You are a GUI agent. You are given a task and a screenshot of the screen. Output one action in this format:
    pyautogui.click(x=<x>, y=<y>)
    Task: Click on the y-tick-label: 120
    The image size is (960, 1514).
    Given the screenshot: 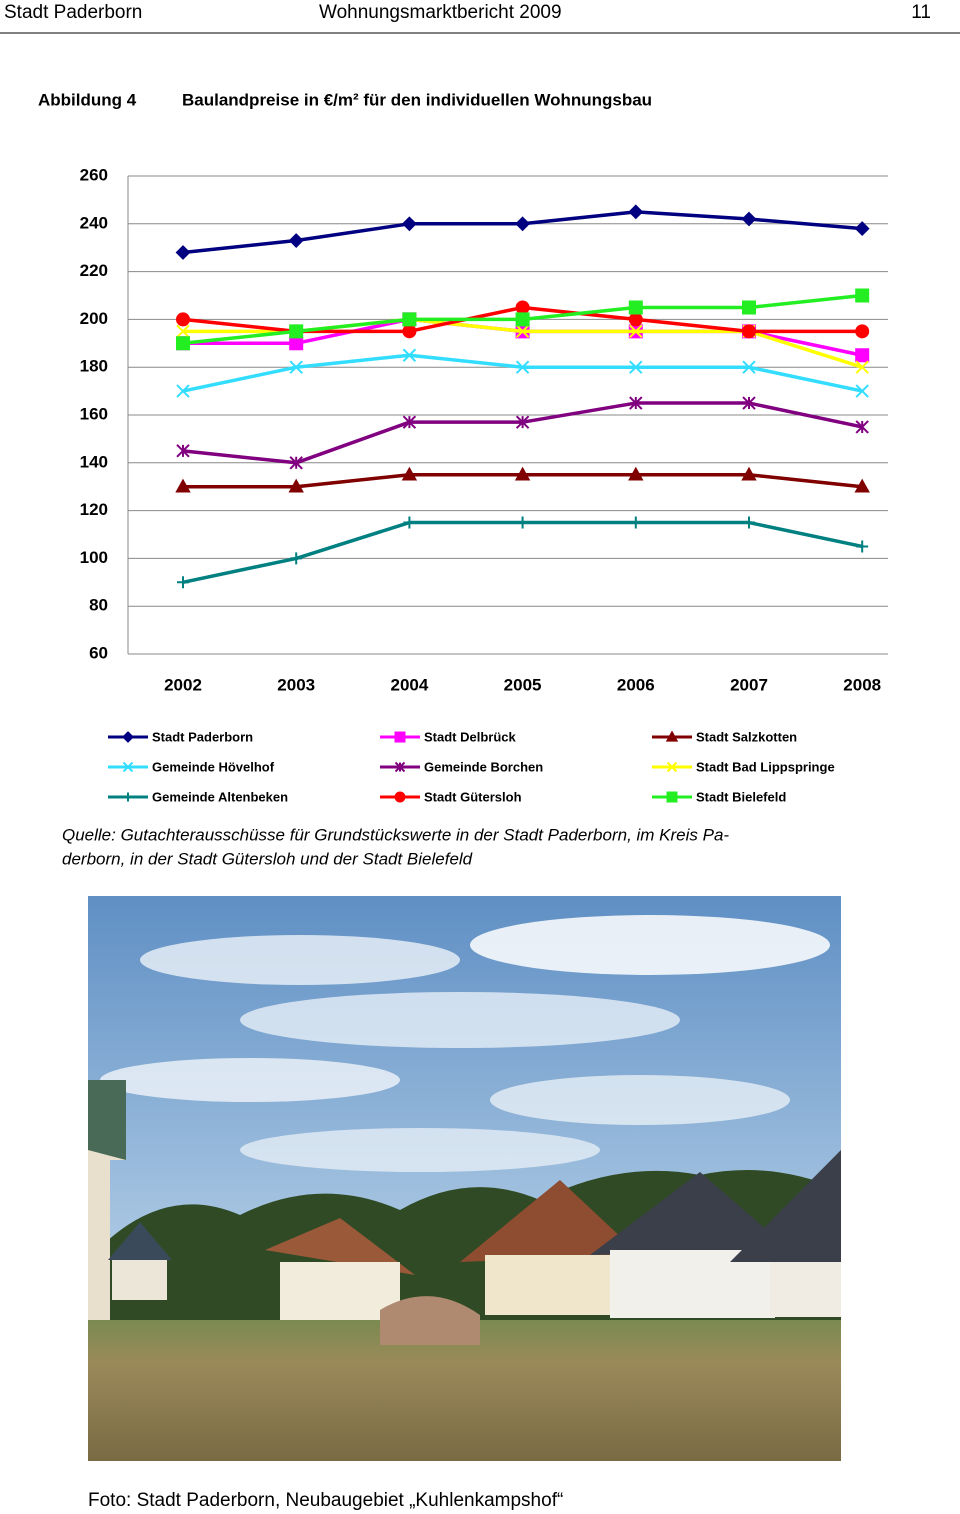 What is the action you would take?
    pyautogui.click(x=94, y=509)
    